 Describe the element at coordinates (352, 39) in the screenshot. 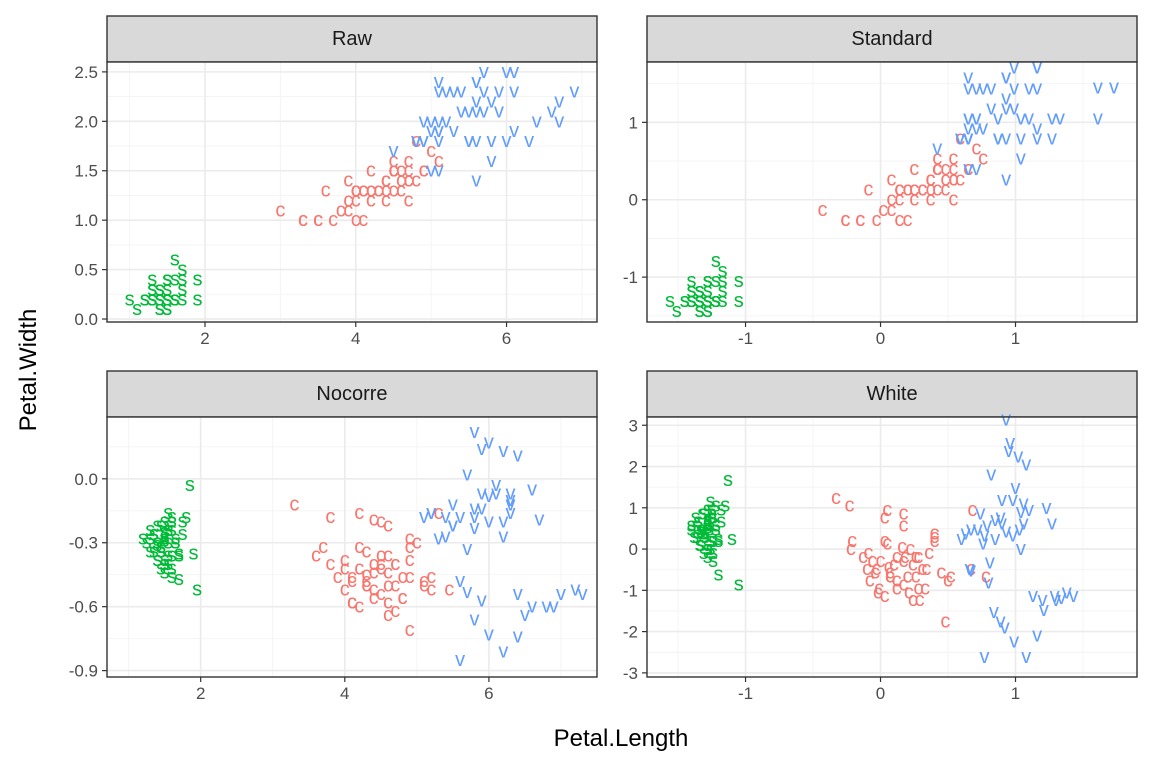

I see `strip-raw` at that location.